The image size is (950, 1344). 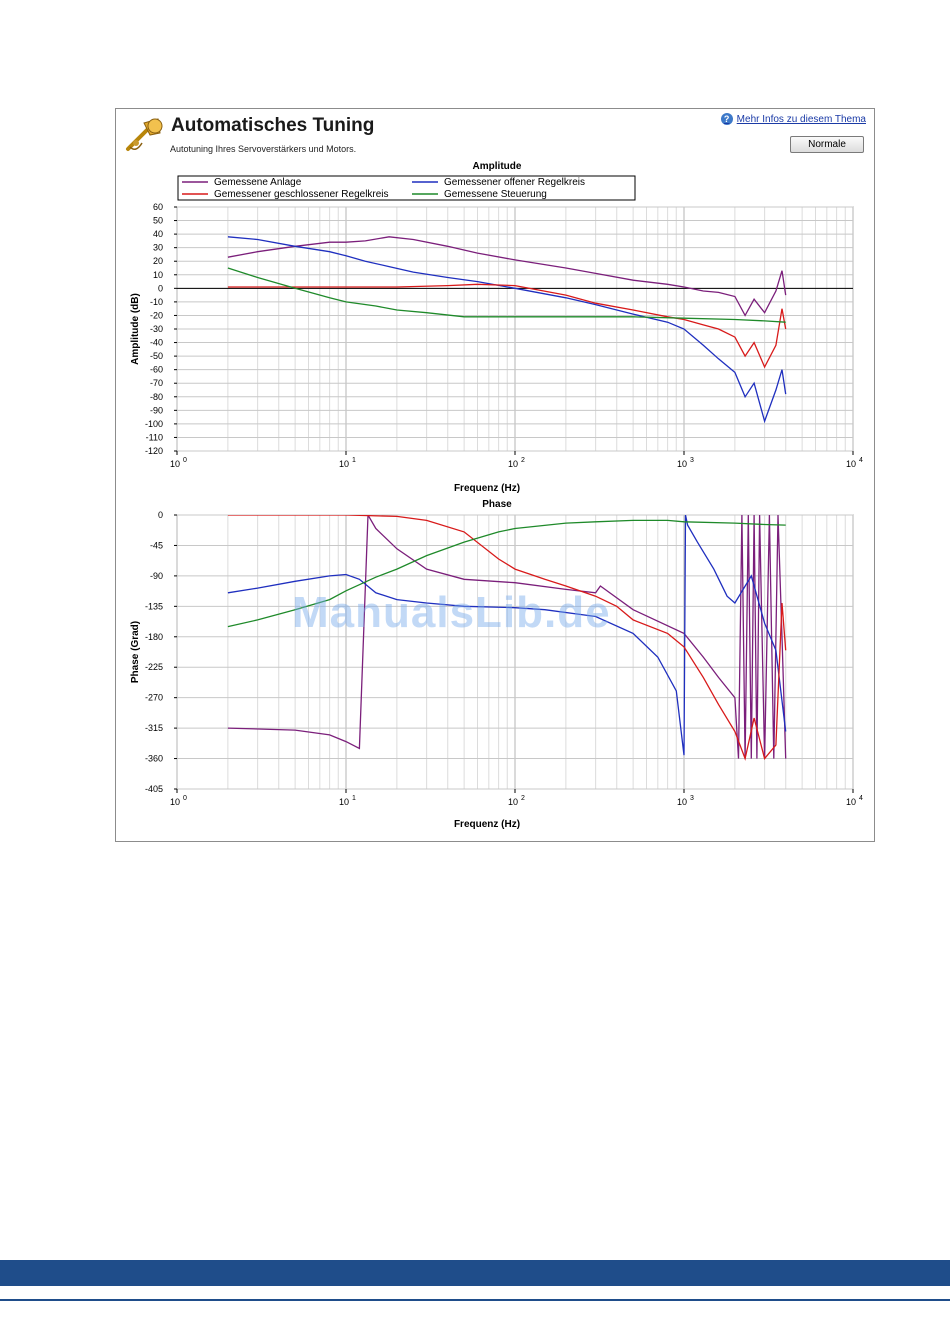 I want to click on legend-item: Gemessene Steuerung, so click(x=495, y=194).